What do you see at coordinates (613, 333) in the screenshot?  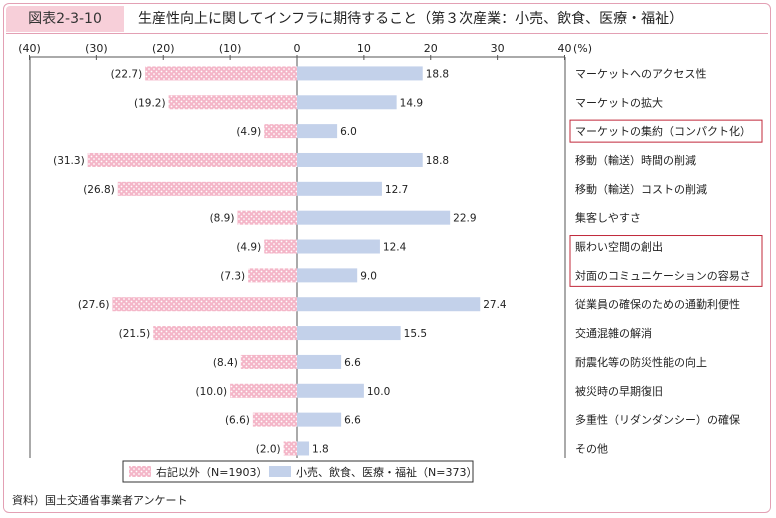 I see `category-label: 交通混雑の解消` at bounding box center [613, 333].